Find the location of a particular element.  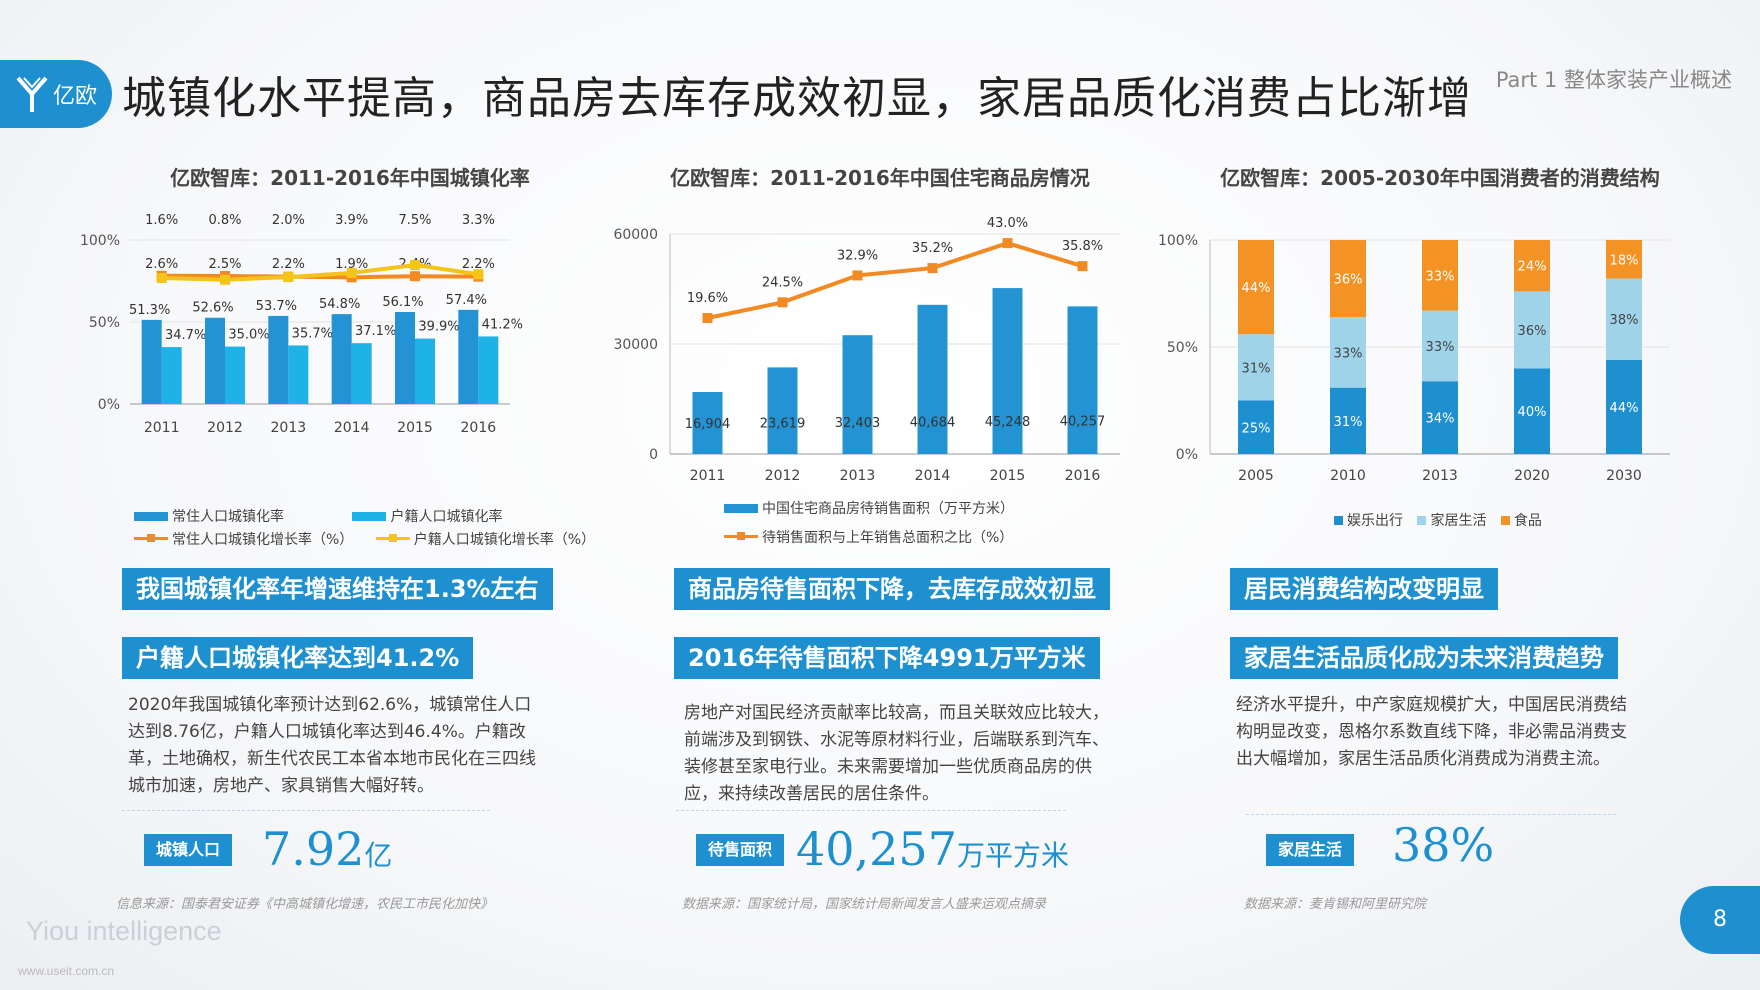

legend-label: 常住人口城镇化增长率（%） is located at coordinates (263, 539).